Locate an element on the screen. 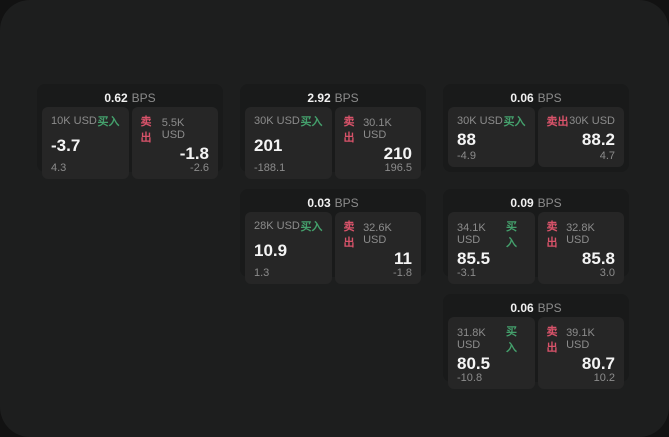  bps-value: 0.09 is located at coordinates (522, 202).